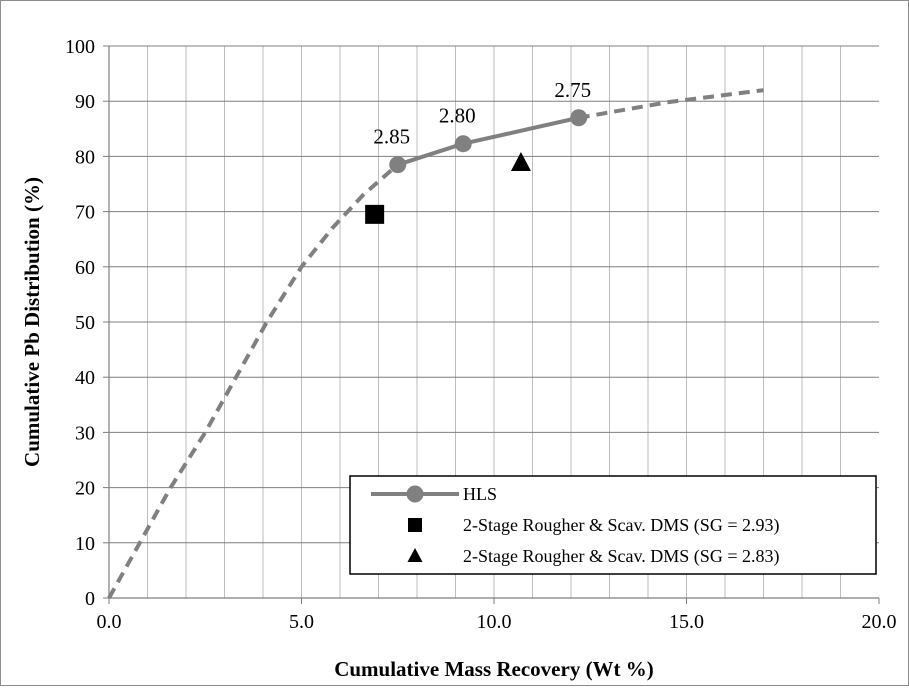  What do you see at coordinates (85, 544) in the screenshot?
I see `y-tick-label: 10` at bounding box center [85, 544].